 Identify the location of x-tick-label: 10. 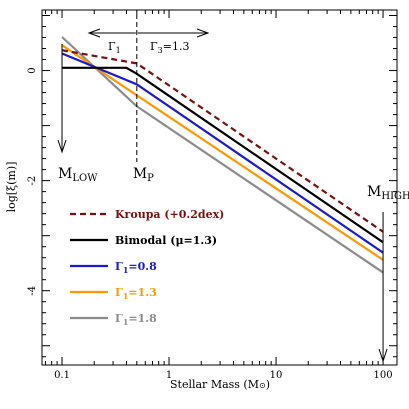
(276, 375).